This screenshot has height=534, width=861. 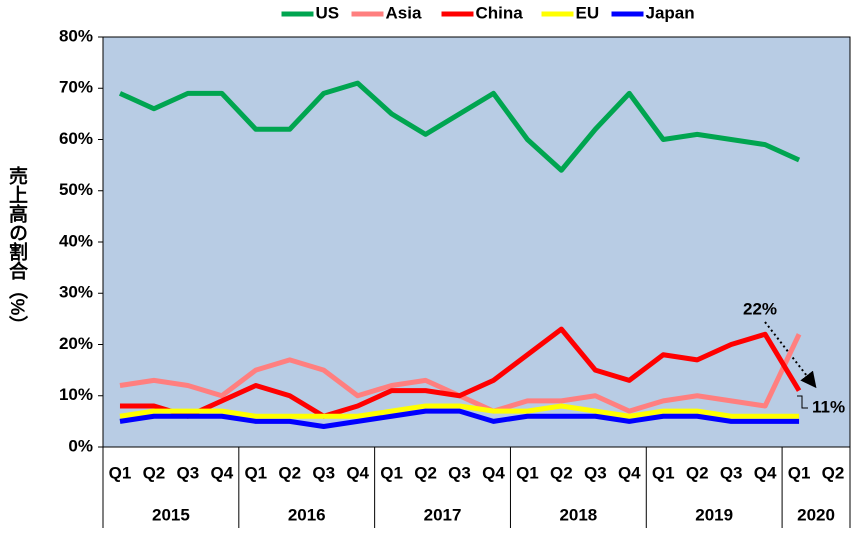 What do you see at coordinates (670, 12) in the screenshot?
I see `legend-label: Japan` at bounding box center [670, 12].